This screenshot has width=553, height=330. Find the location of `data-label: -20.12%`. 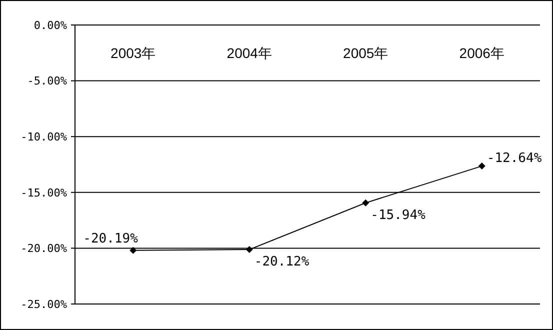

data-label: -20.12% is located at coordinates (282, 262).